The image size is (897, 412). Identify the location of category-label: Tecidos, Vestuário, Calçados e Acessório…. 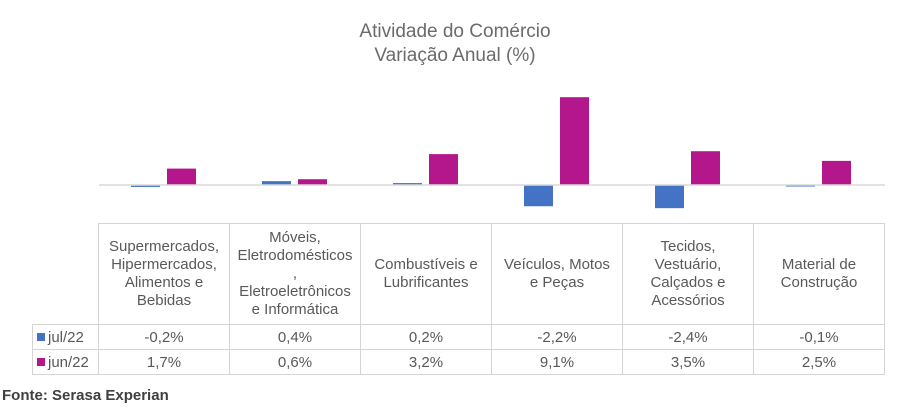
(688, 274).